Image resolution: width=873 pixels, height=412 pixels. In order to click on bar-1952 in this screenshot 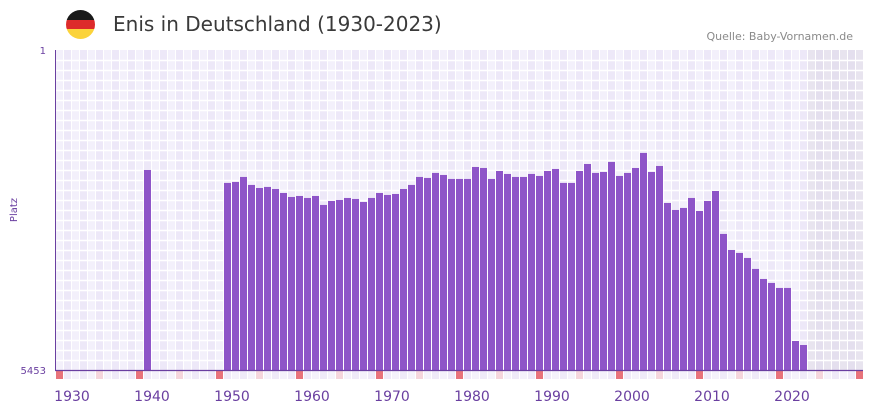, I will do `click(251, 277)`.